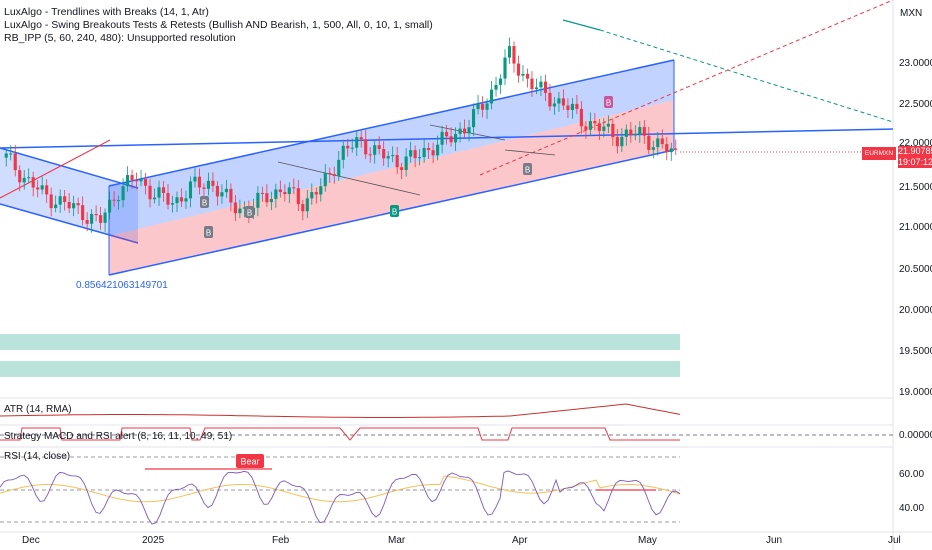 This screenshot has height=550, width=932. What do you see at coordinates (911, 13) in the screenshot?
I see `currency-label: MXN` at bounding box center [911, 13].